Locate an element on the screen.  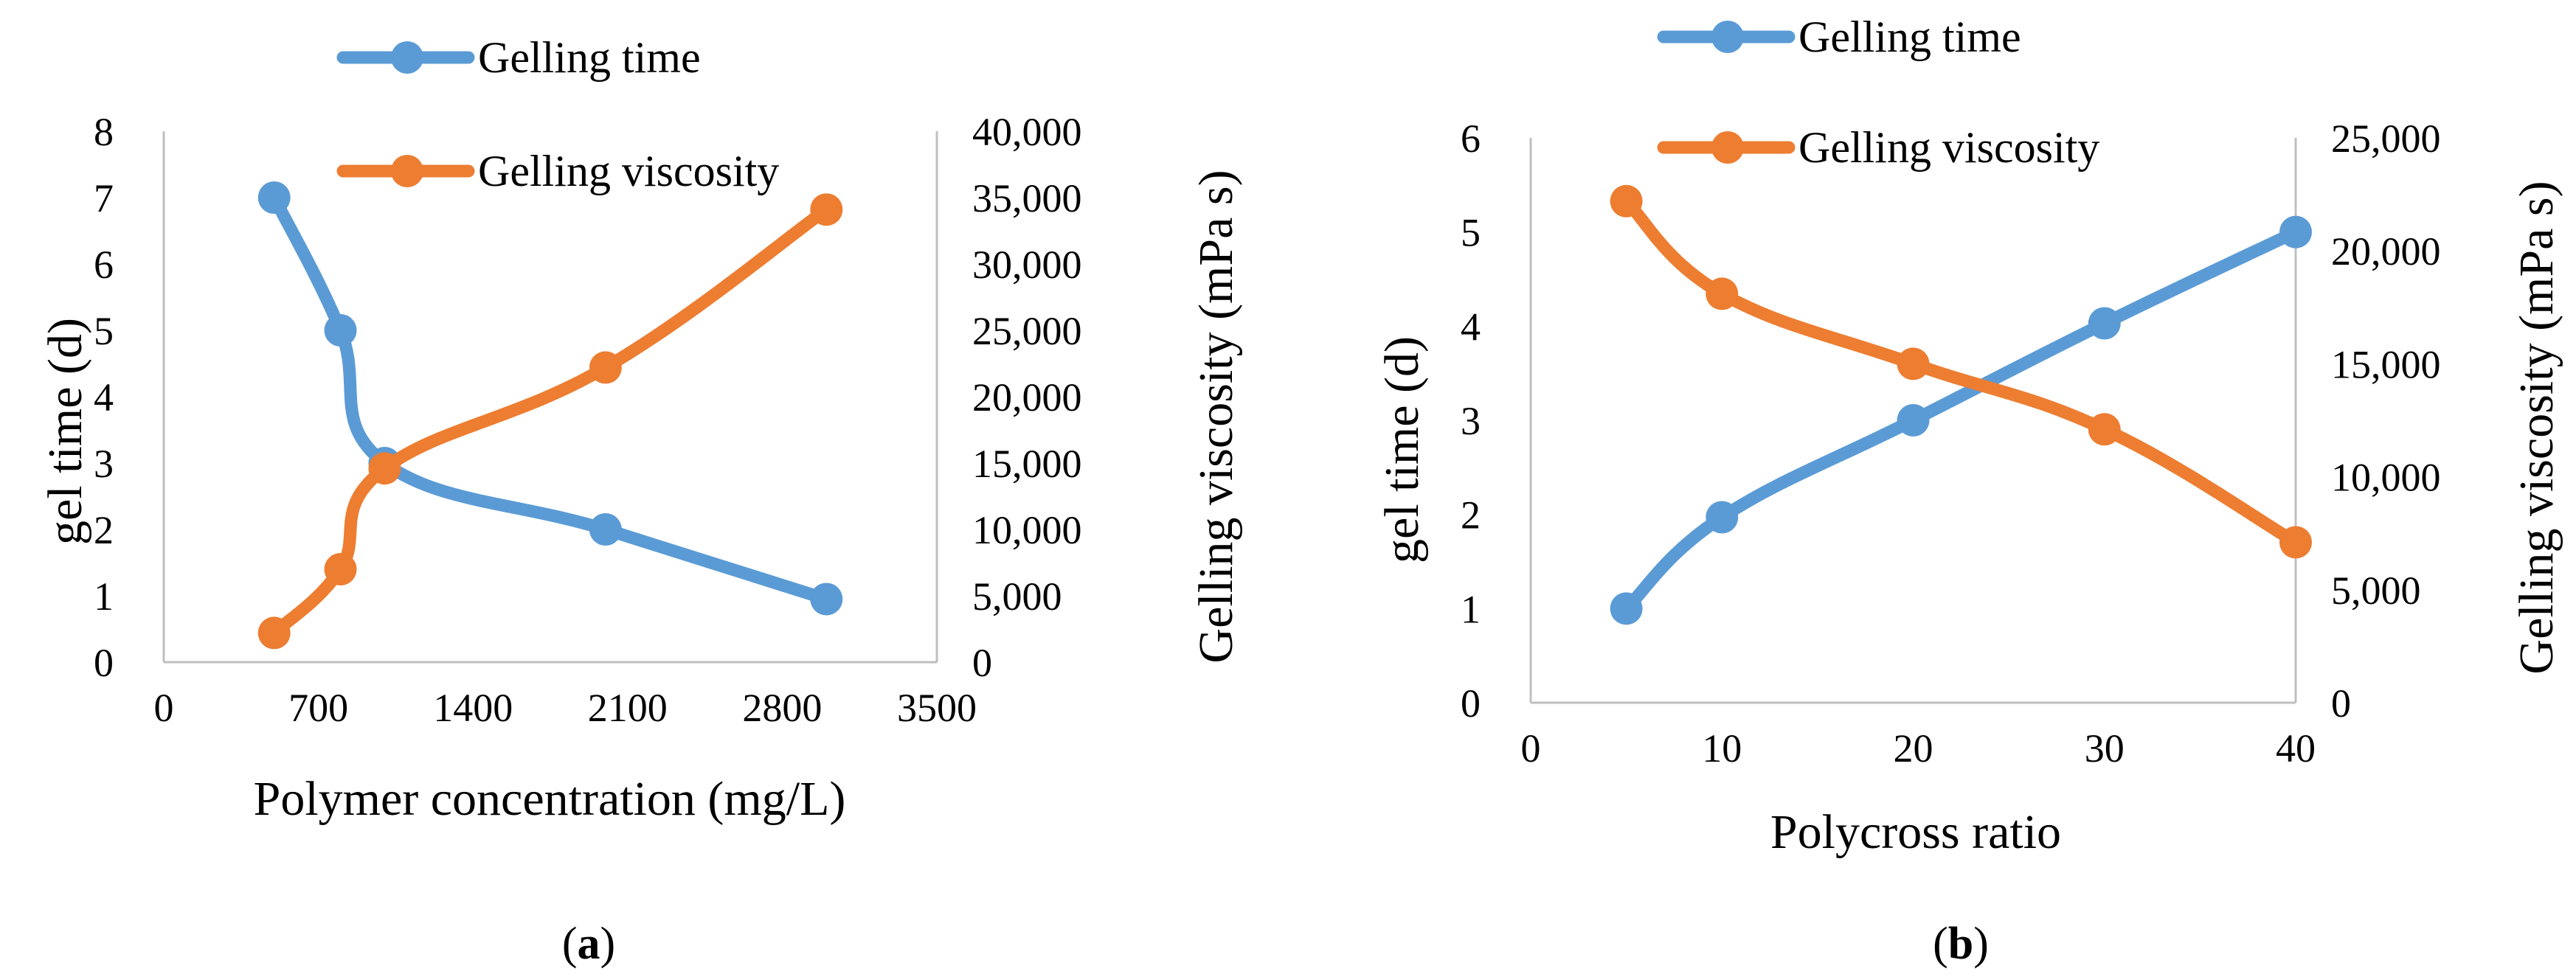
y-right-tick-label-a: 15,000 is located at coordinates (1027, 464).